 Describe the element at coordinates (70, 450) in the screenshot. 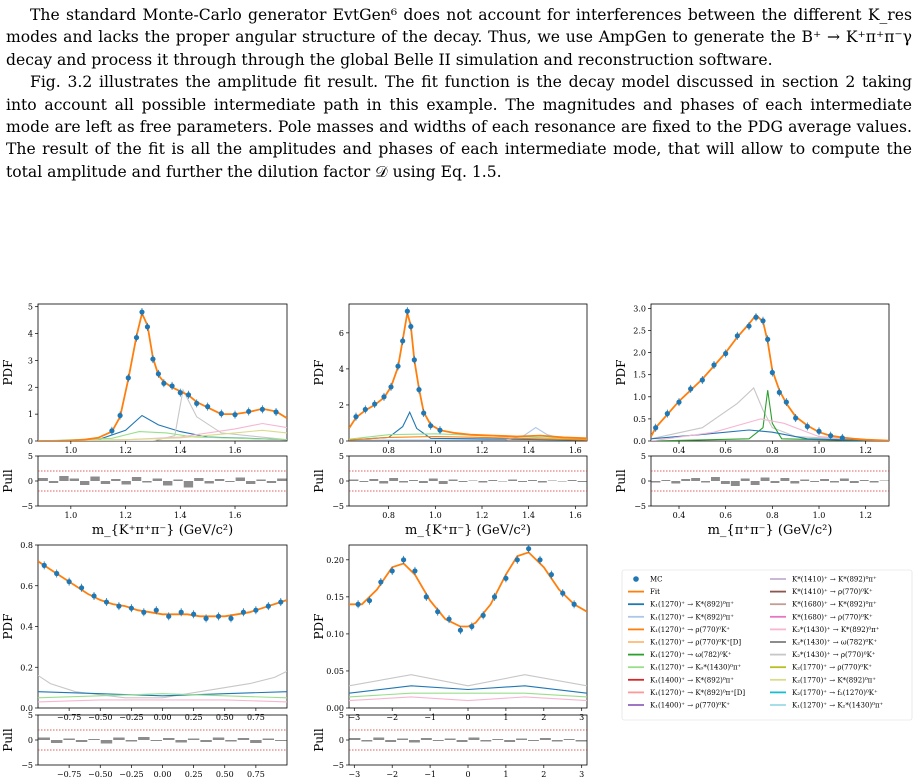

I see `x-tick-label: 1.0` at that location.